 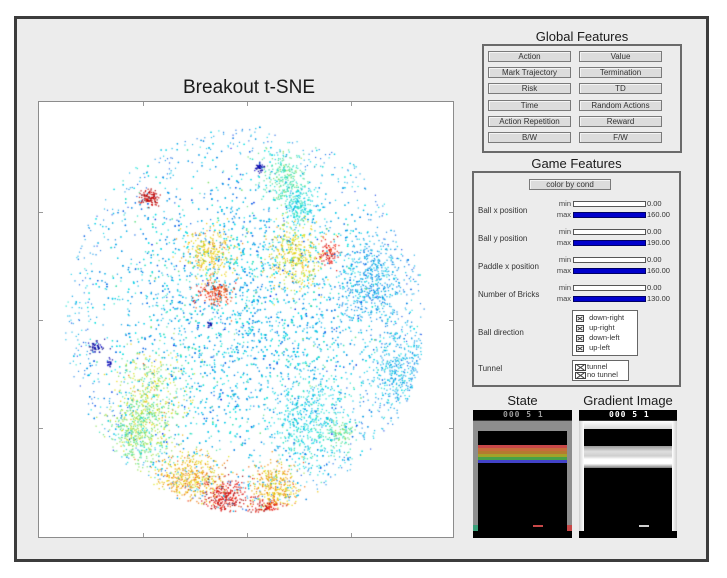 What do you see at coordinates (529, 121) in the screenshot?
I see `action-repetition-button: Action Repetition` at bounding box center [529, 121].